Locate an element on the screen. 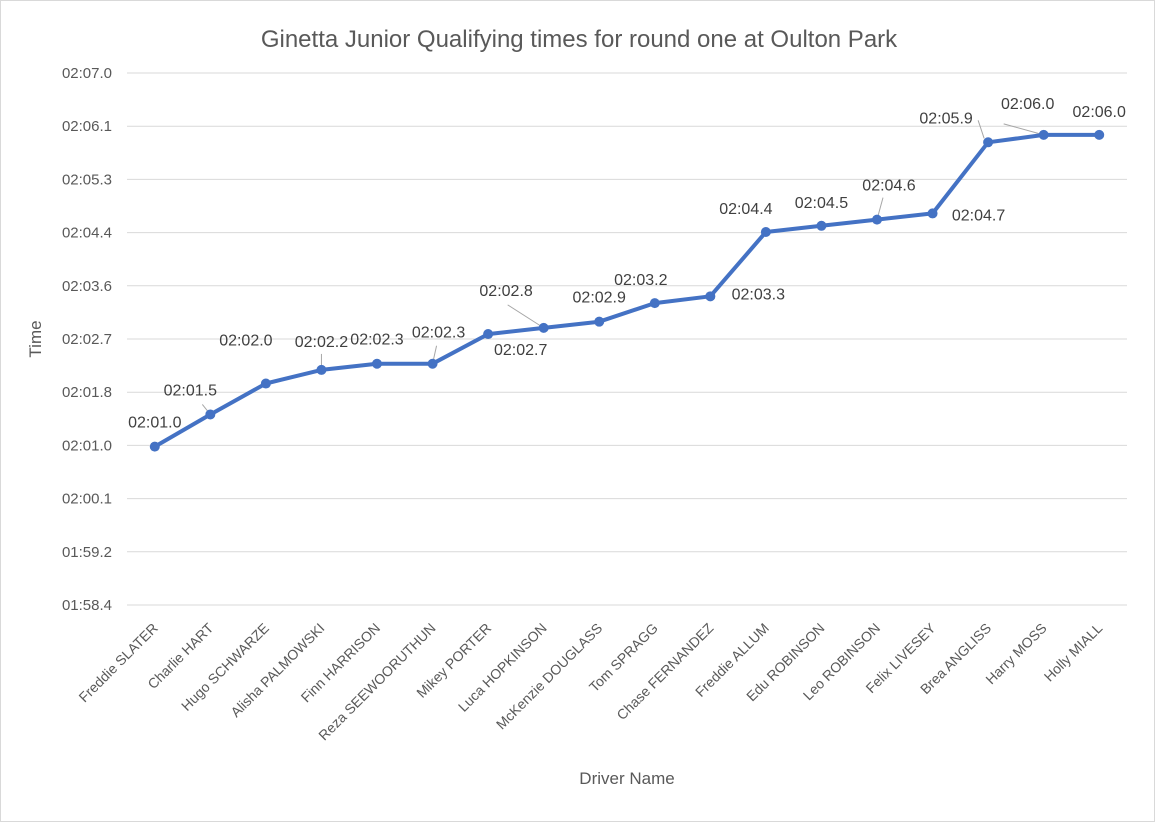 The image size is (1155, 823). data-label: 02:04.5 is located at coordinates (821, 203).